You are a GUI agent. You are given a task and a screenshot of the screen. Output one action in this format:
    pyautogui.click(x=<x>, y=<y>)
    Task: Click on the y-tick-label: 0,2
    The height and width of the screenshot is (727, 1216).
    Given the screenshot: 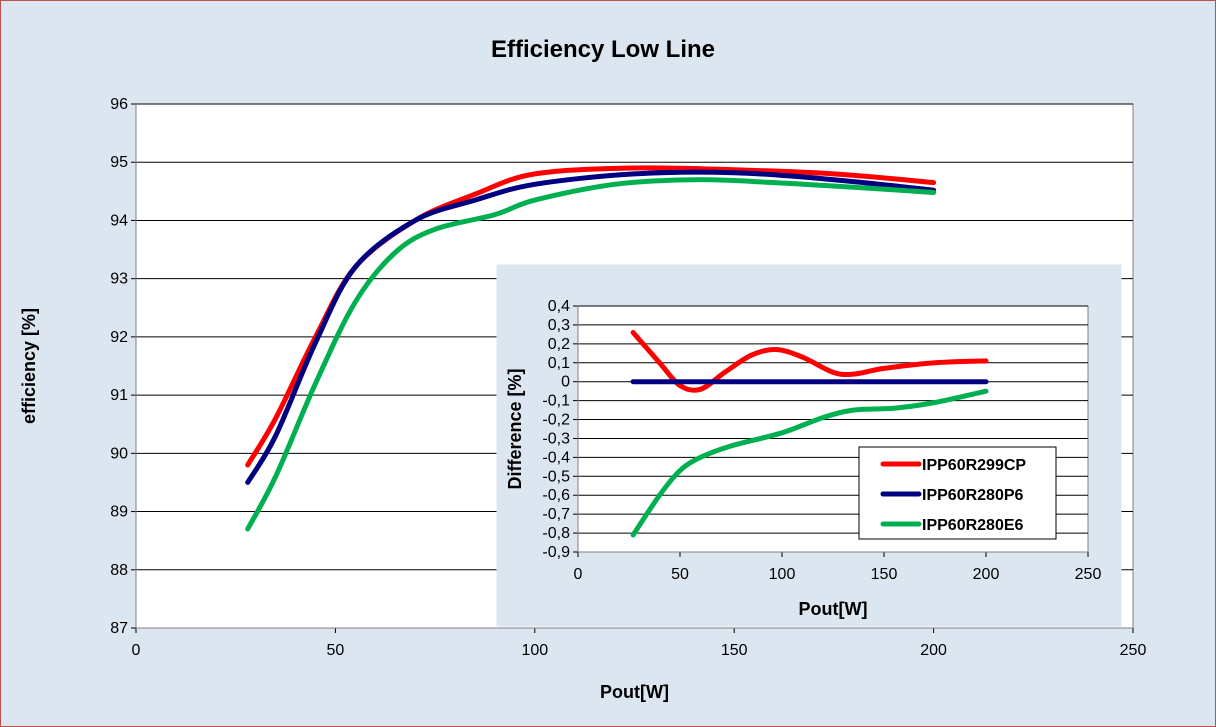 What is the action you would take?
    pyautogui.click(x=559, y=344)
    